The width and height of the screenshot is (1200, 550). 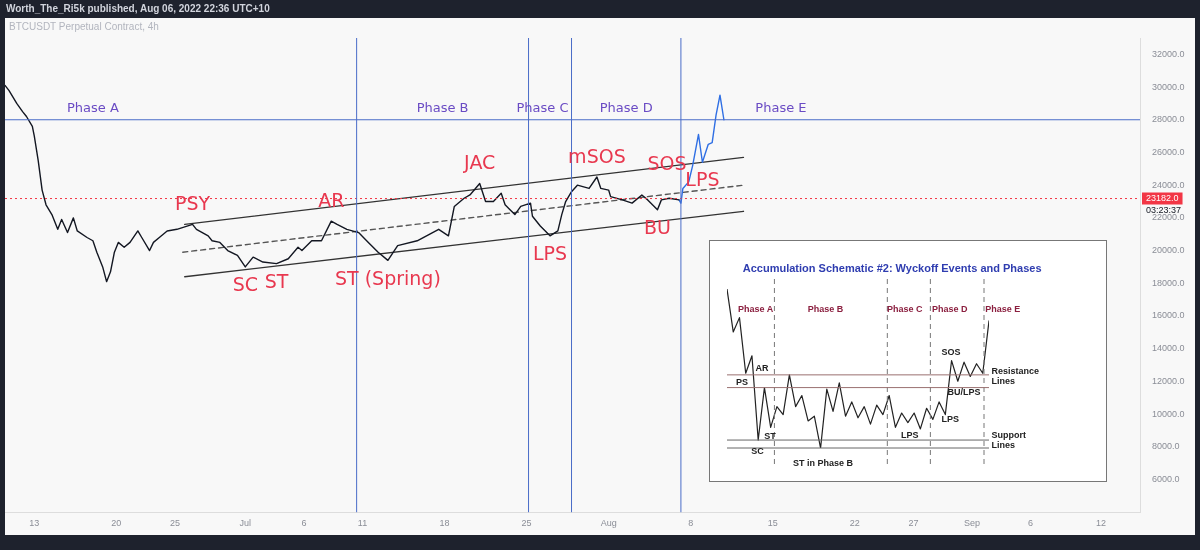 I want to click on x-tick-label: Sep, so click(x=971, y=523).